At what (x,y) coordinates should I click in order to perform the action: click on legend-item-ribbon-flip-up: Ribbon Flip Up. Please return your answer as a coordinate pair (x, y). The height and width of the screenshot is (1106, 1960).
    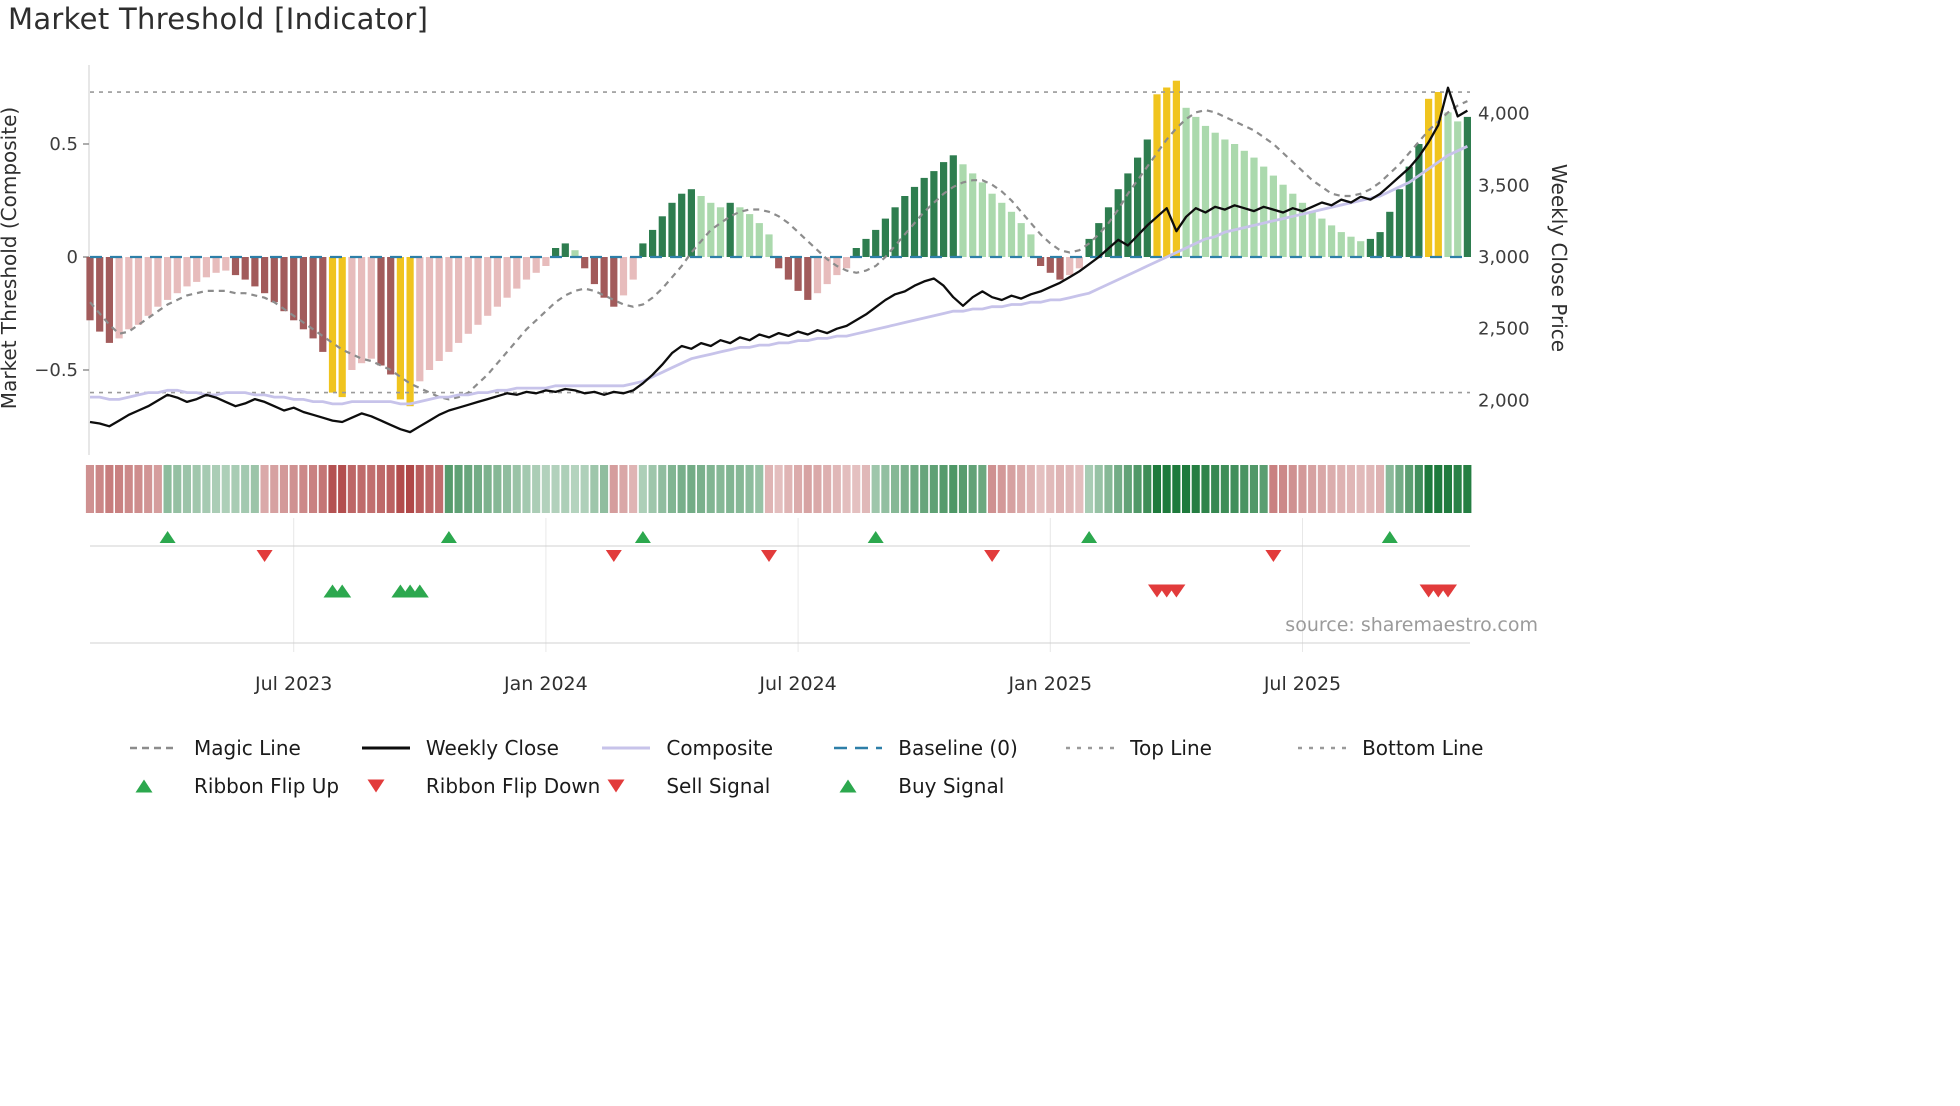
    Looking at the image, I should click on (244, 786).